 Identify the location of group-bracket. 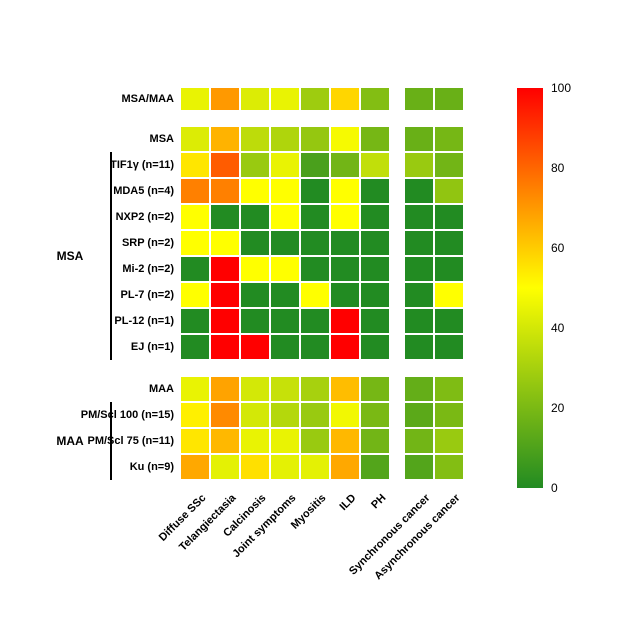
(111, 441).